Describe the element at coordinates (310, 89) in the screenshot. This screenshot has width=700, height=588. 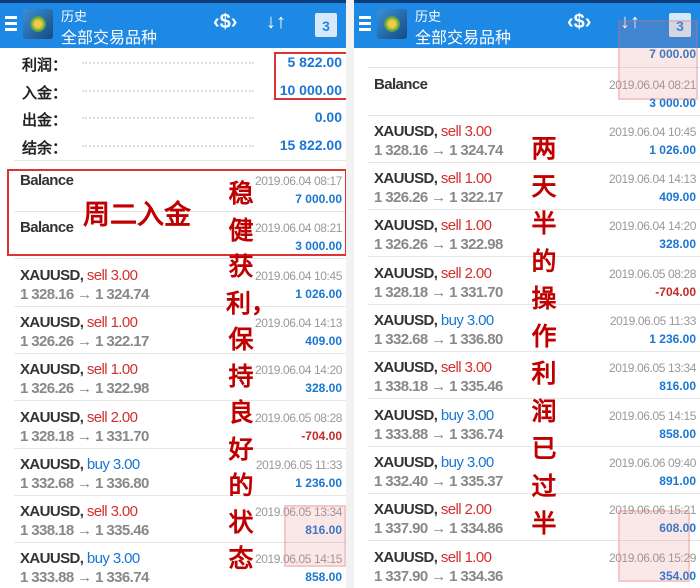
I see `summary-value: 10 000.00` at that location.